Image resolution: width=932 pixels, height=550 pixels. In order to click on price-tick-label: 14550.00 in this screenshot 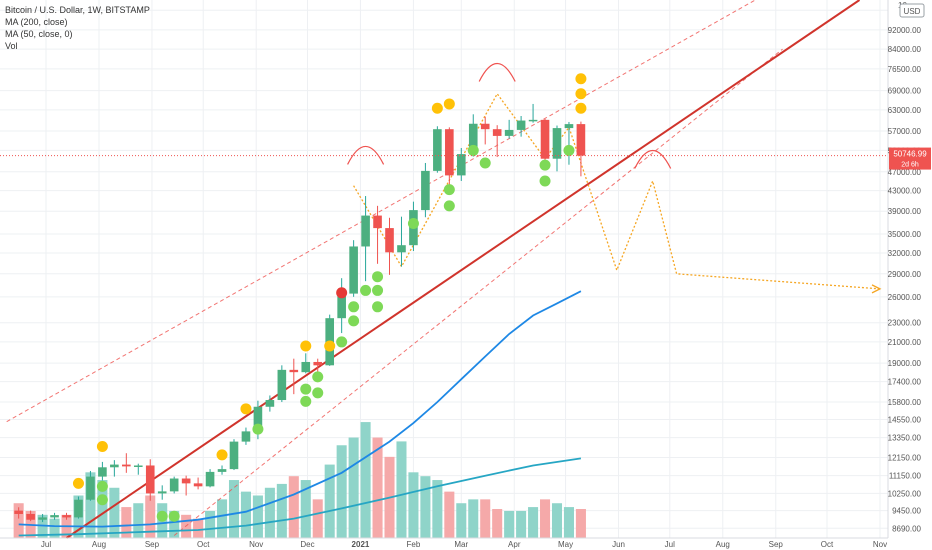, I will do `click(905, 419)`.